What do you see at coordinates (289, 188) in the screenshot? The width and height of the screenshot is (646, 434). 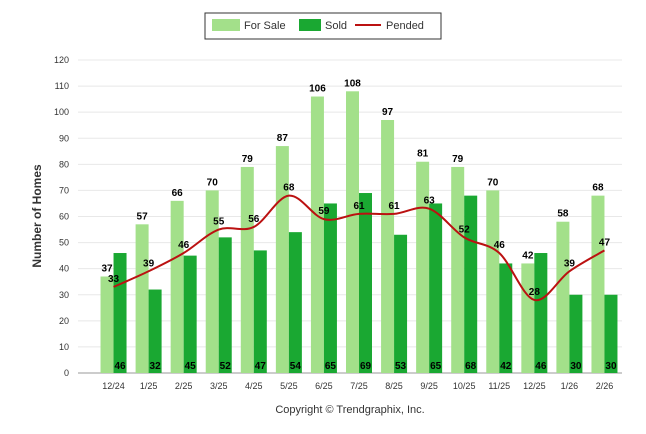 I see `data-label-pended: 68` at bounding box center [289, 188].